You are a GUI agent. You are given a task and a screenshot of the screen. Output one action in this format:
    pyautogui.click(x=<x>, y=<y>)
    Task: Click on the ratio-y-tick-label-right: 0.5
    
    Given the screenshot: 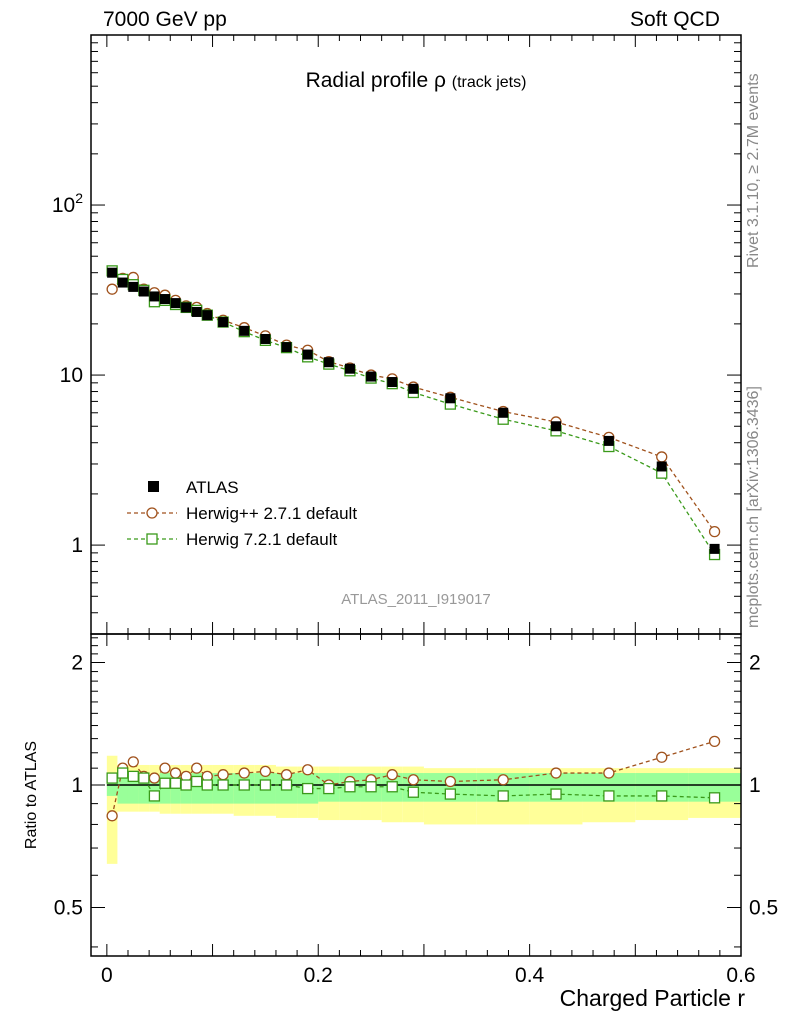 What is the action you would take?
    pyautogui.click(x=763, y=907)
    